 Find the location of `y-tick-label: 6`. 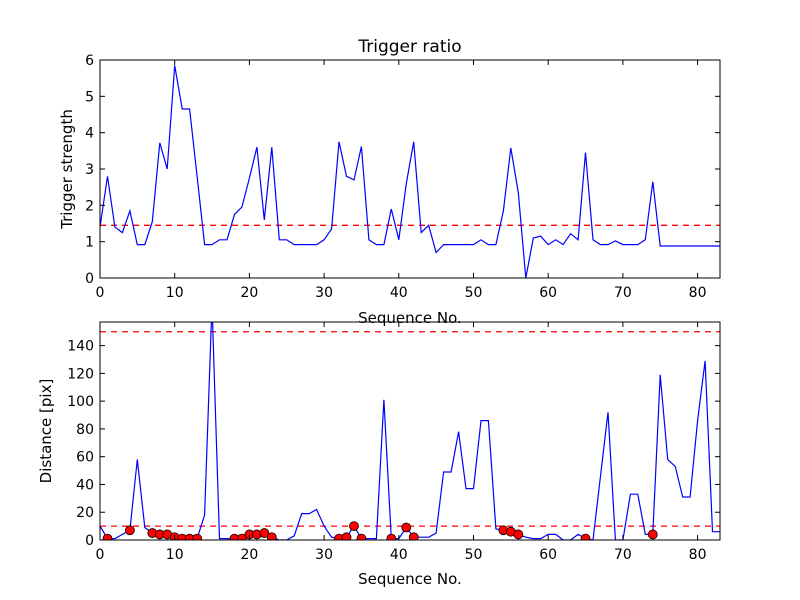

y-tick-label: 6 is located at coordinates (89, 61).